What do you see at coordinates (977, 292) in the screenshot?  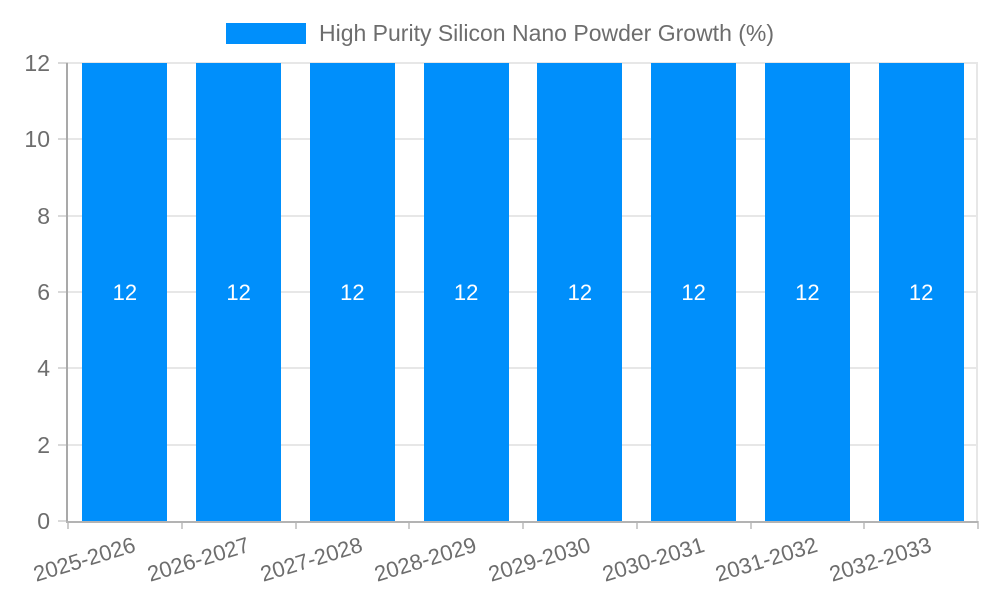 I see `plot-right-border` at bounding box center [977, 292].